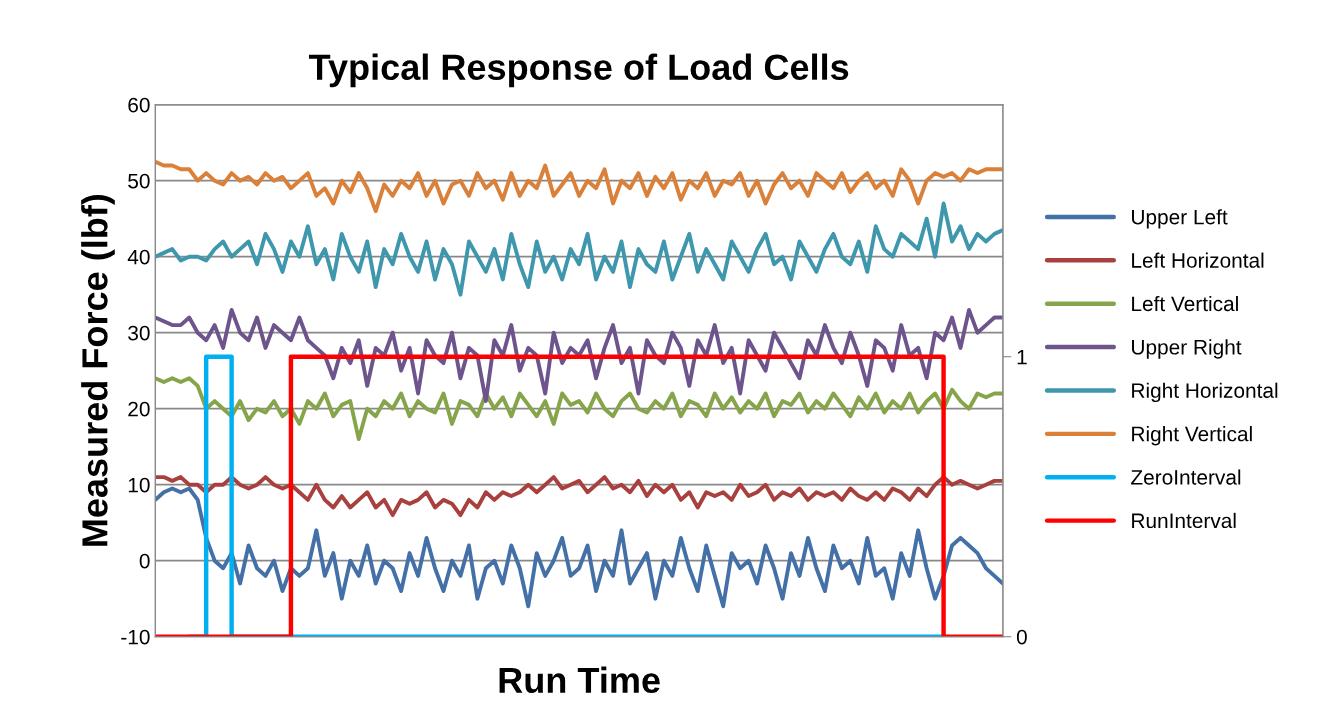 Image resolution: width=1339 pixels, height=717 pixels. What do you see at coordinates (139, 409) in the screenshot?
I see `y-tick-label: 20` at bounding box center [139, 409].